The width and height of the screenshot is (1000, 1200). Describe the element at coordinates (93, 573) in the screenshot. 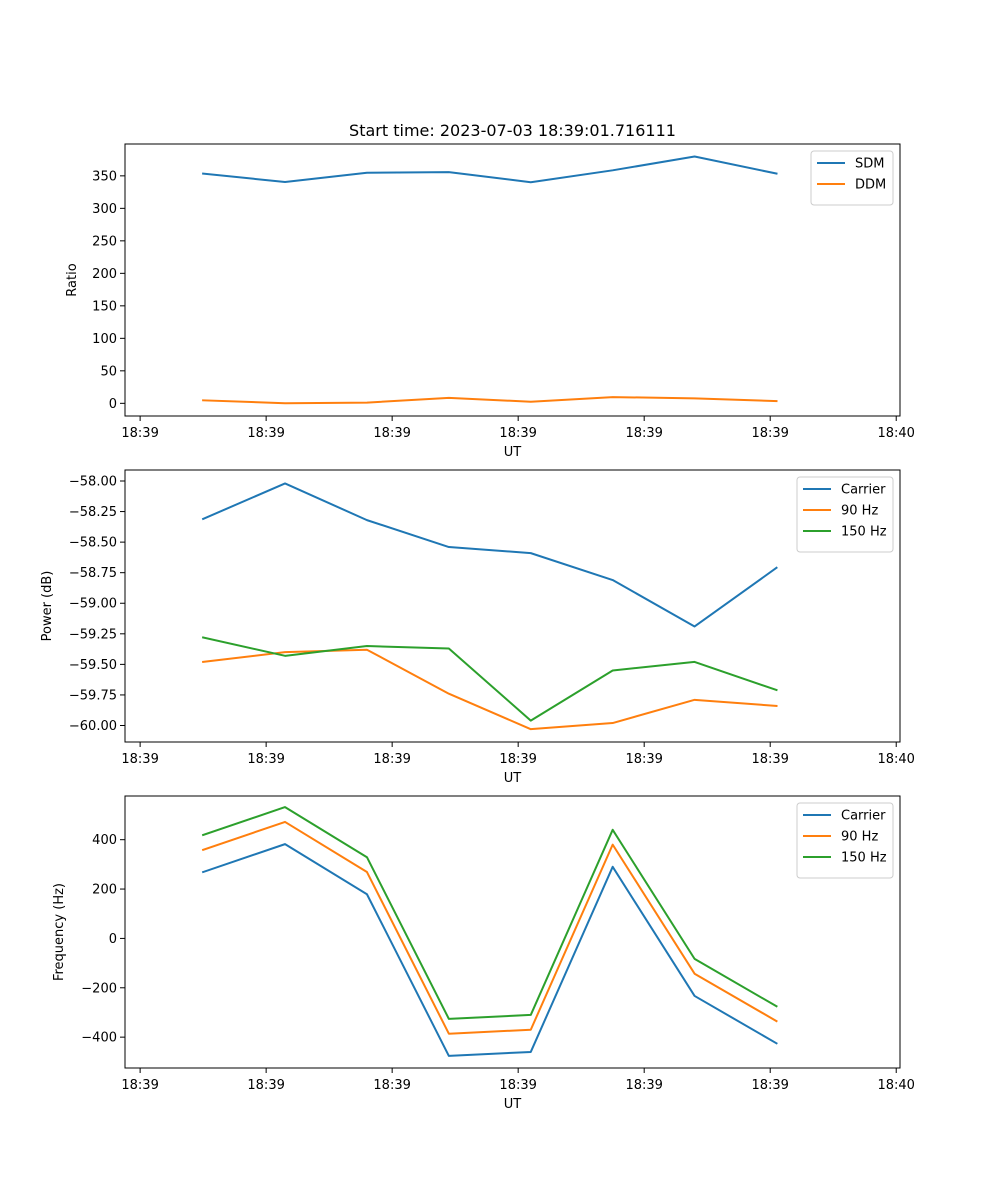

I see `y-tick-label: −58.75` at that location.